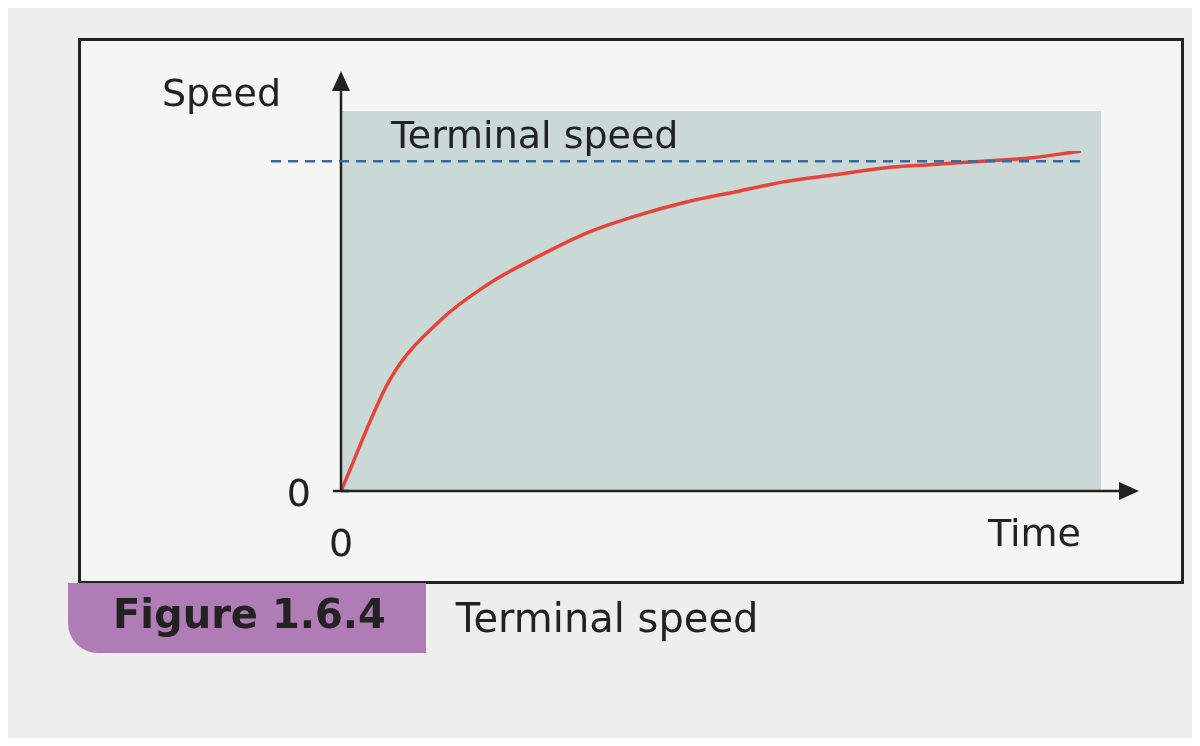 The width and height of the screenshot is (1200, 746). What do you see at coordinates (607, 618) in the screenshot?
I see `text: Terminal speed` at bounding box center [607, 618].